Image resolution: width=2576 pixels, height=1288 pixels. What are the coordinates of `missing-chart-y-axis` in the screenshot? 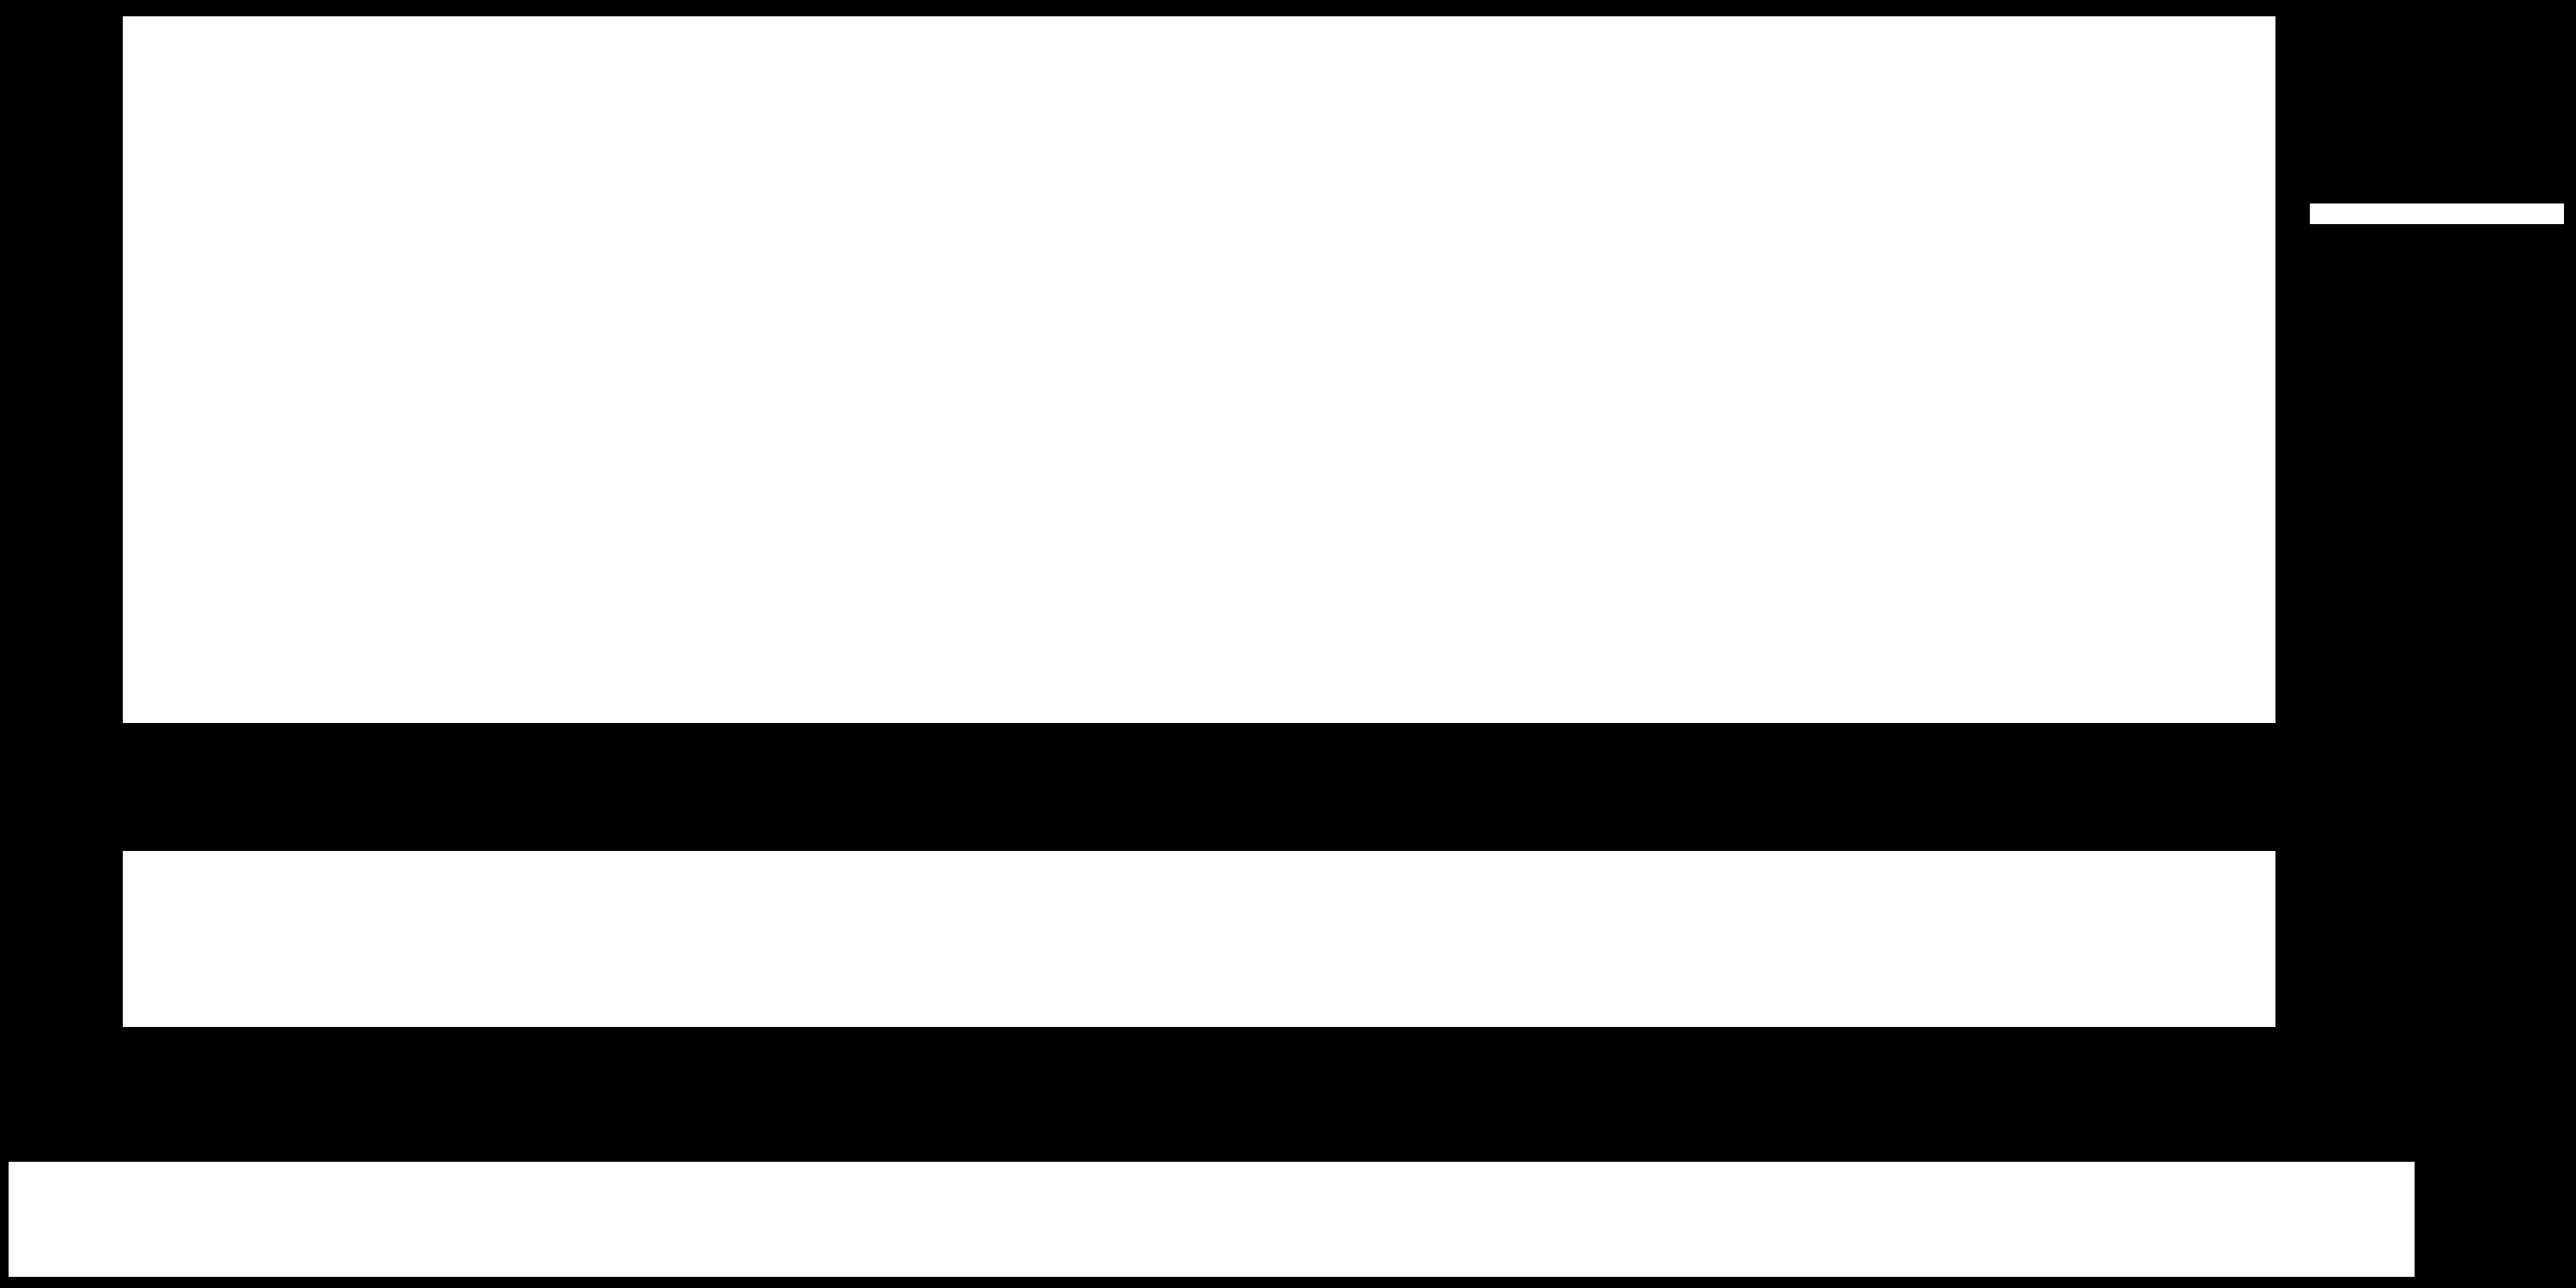 It's located at (56, 938).